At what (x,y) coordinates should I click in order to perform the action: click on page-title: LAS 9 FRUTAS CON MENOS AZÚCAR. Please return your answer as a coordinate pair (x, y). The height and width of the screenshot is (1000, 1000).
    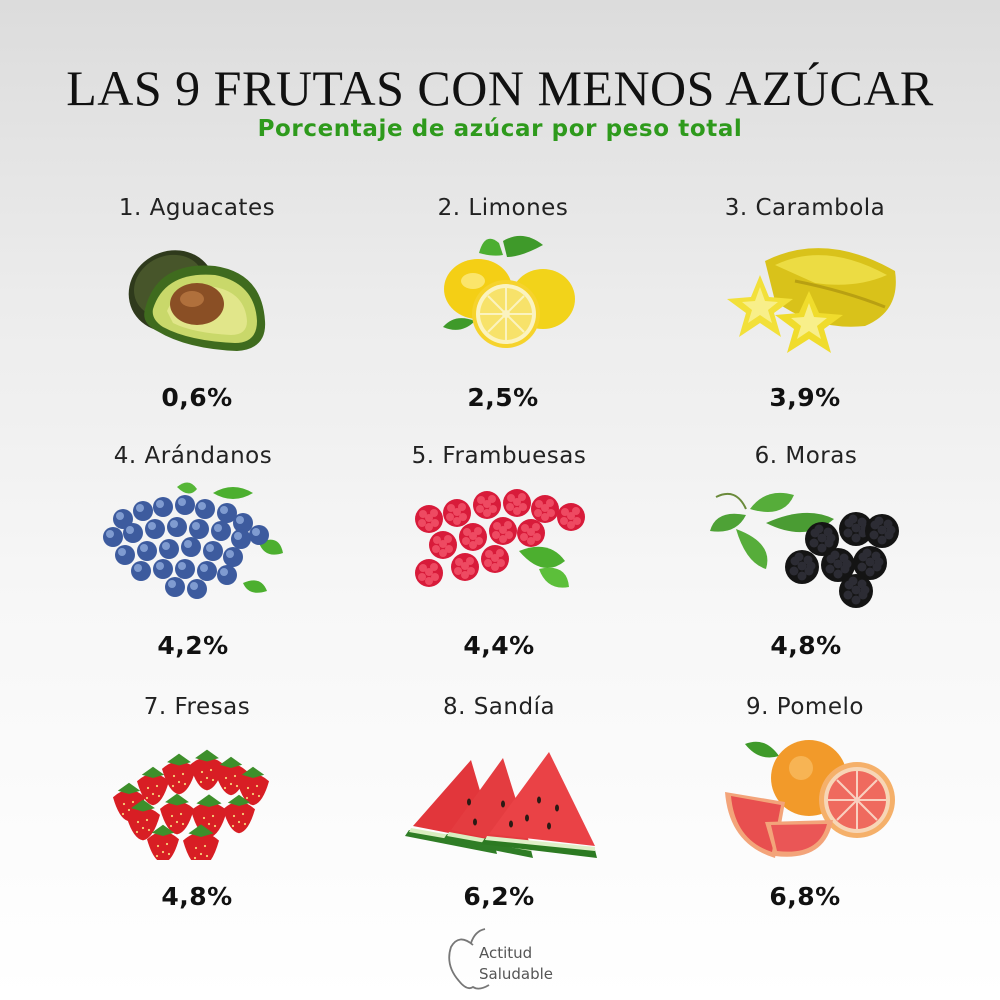
    Looking at the image, I should click on (500, 88).